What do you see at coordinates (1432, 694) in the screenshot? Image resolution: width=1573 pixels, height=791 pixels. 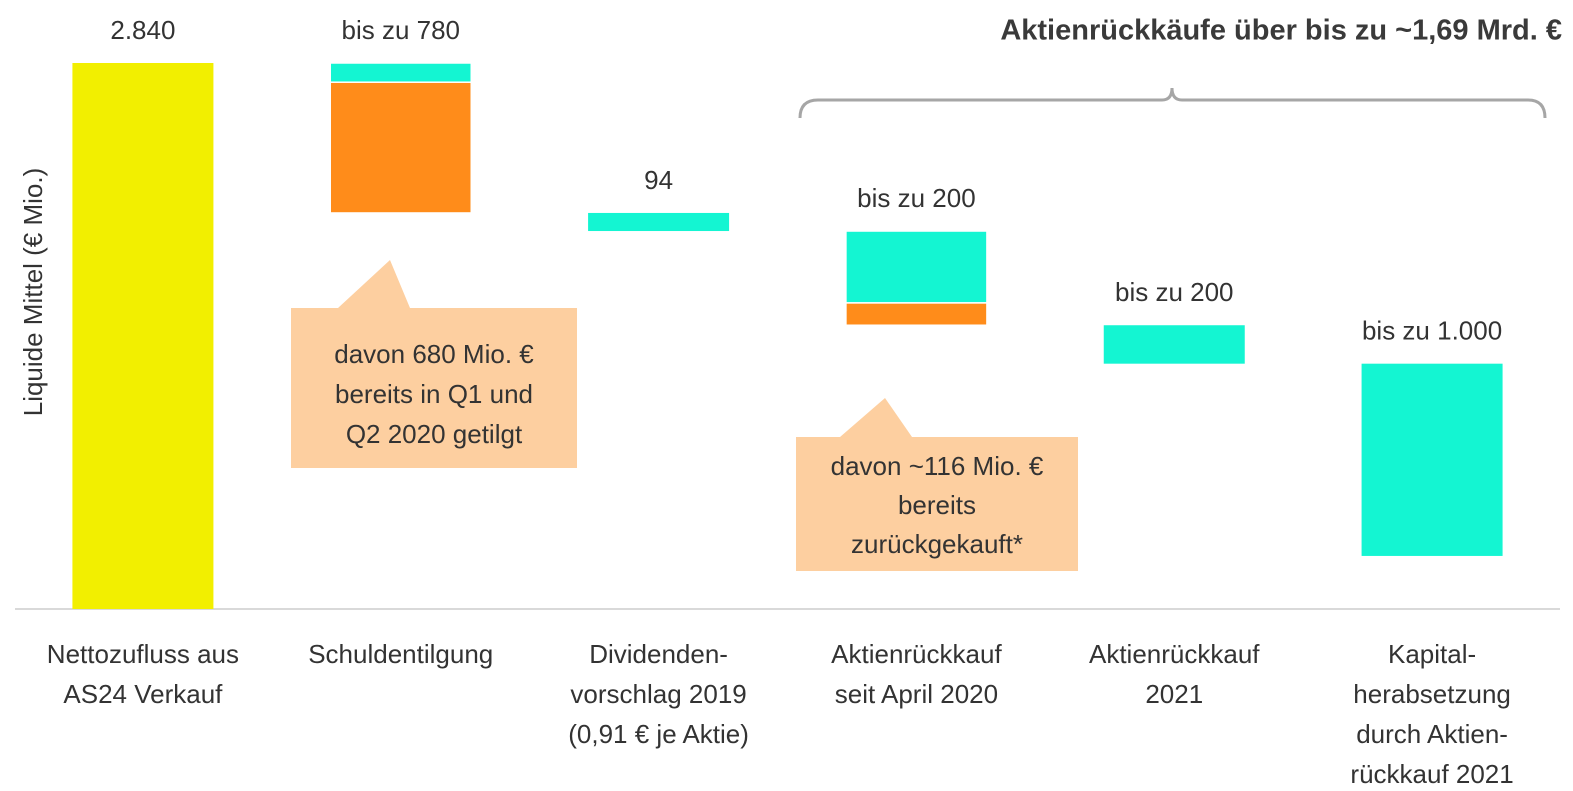 I see `x-tick-label: herabsetzung` at bounding box center [1432, 694].